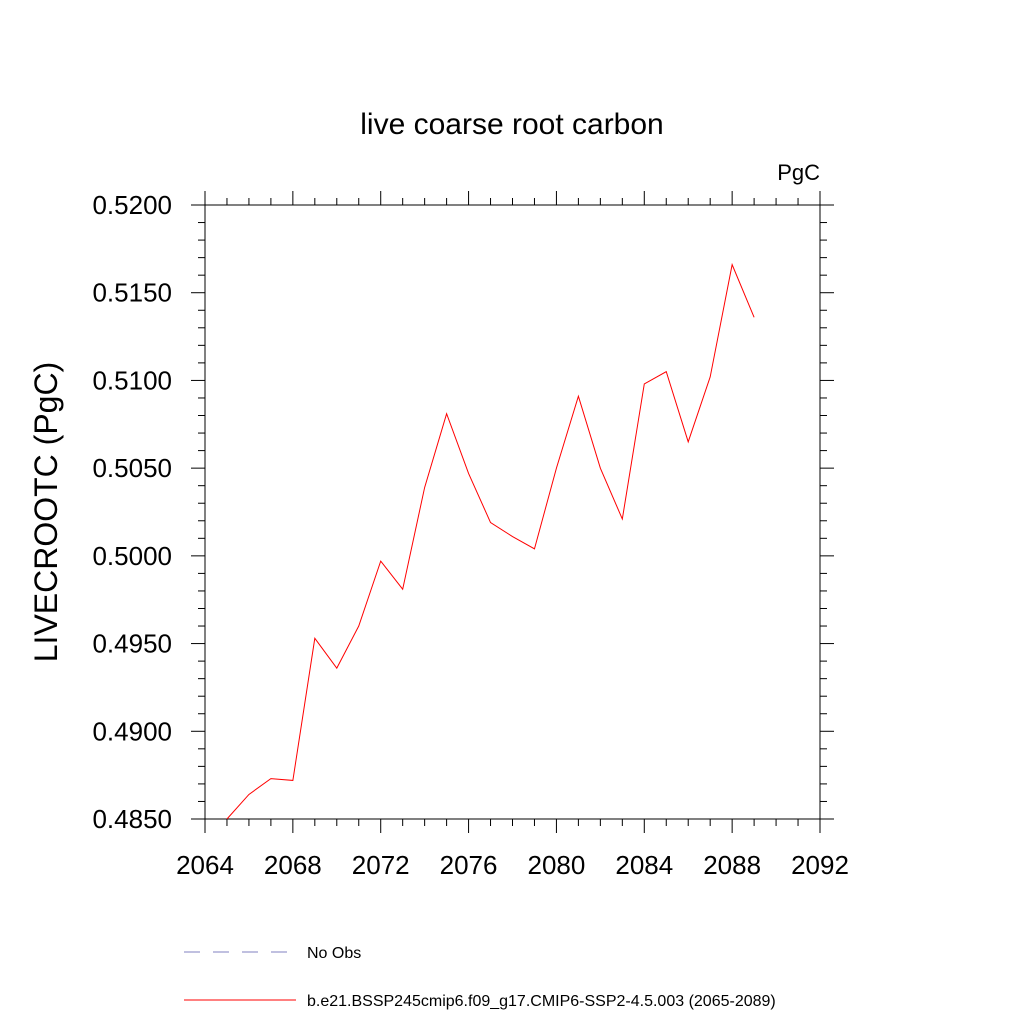 This screenshot has height=1029, width=1024. Describe the element at coordinates (820, 865) in the screenshot. I see `x-tick-label: 2092` at that location.